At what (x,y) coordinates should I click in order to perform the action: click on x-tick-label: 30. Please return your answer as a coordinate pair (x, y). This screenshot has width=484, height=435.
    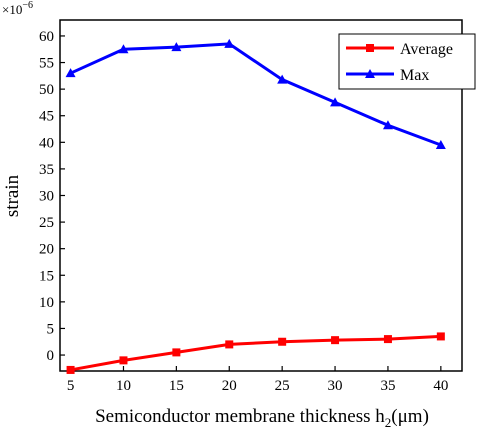
    Looking at the image, I should click on (335, 386).